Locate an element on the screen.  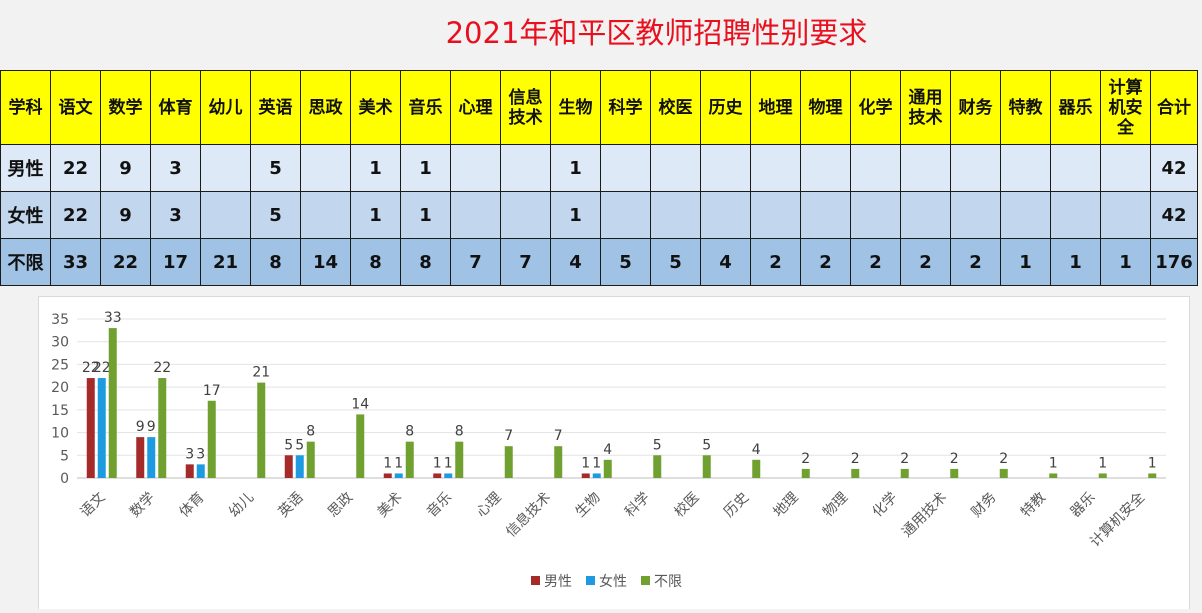
data-label: 14 is located at coordinates (360, 404).